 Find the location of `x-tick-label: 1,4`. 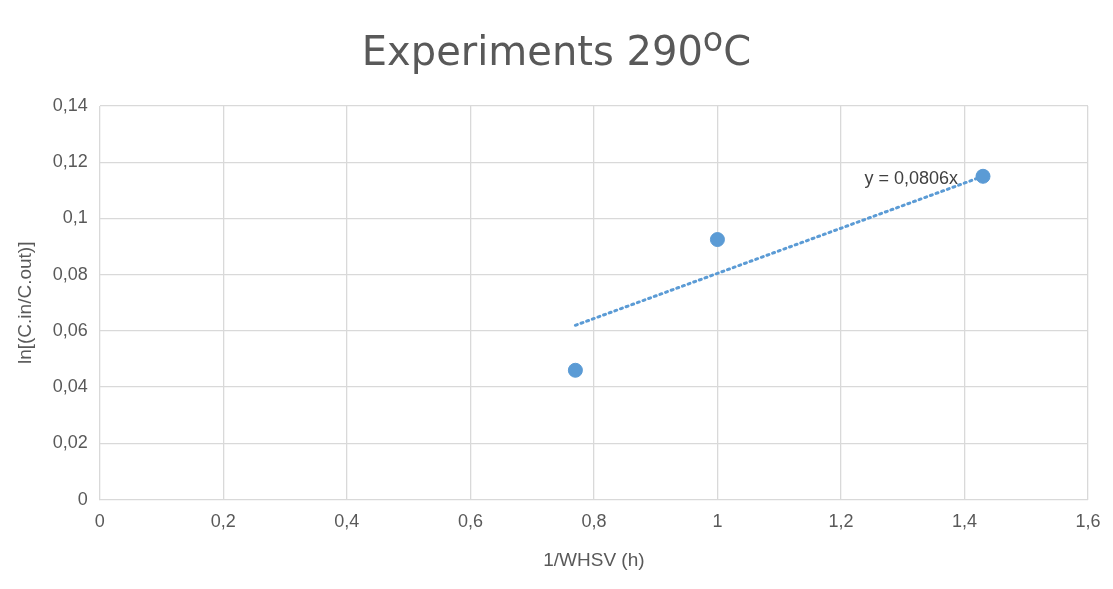

x-tick-label: 1,4 is located at coordinates (964, 521).